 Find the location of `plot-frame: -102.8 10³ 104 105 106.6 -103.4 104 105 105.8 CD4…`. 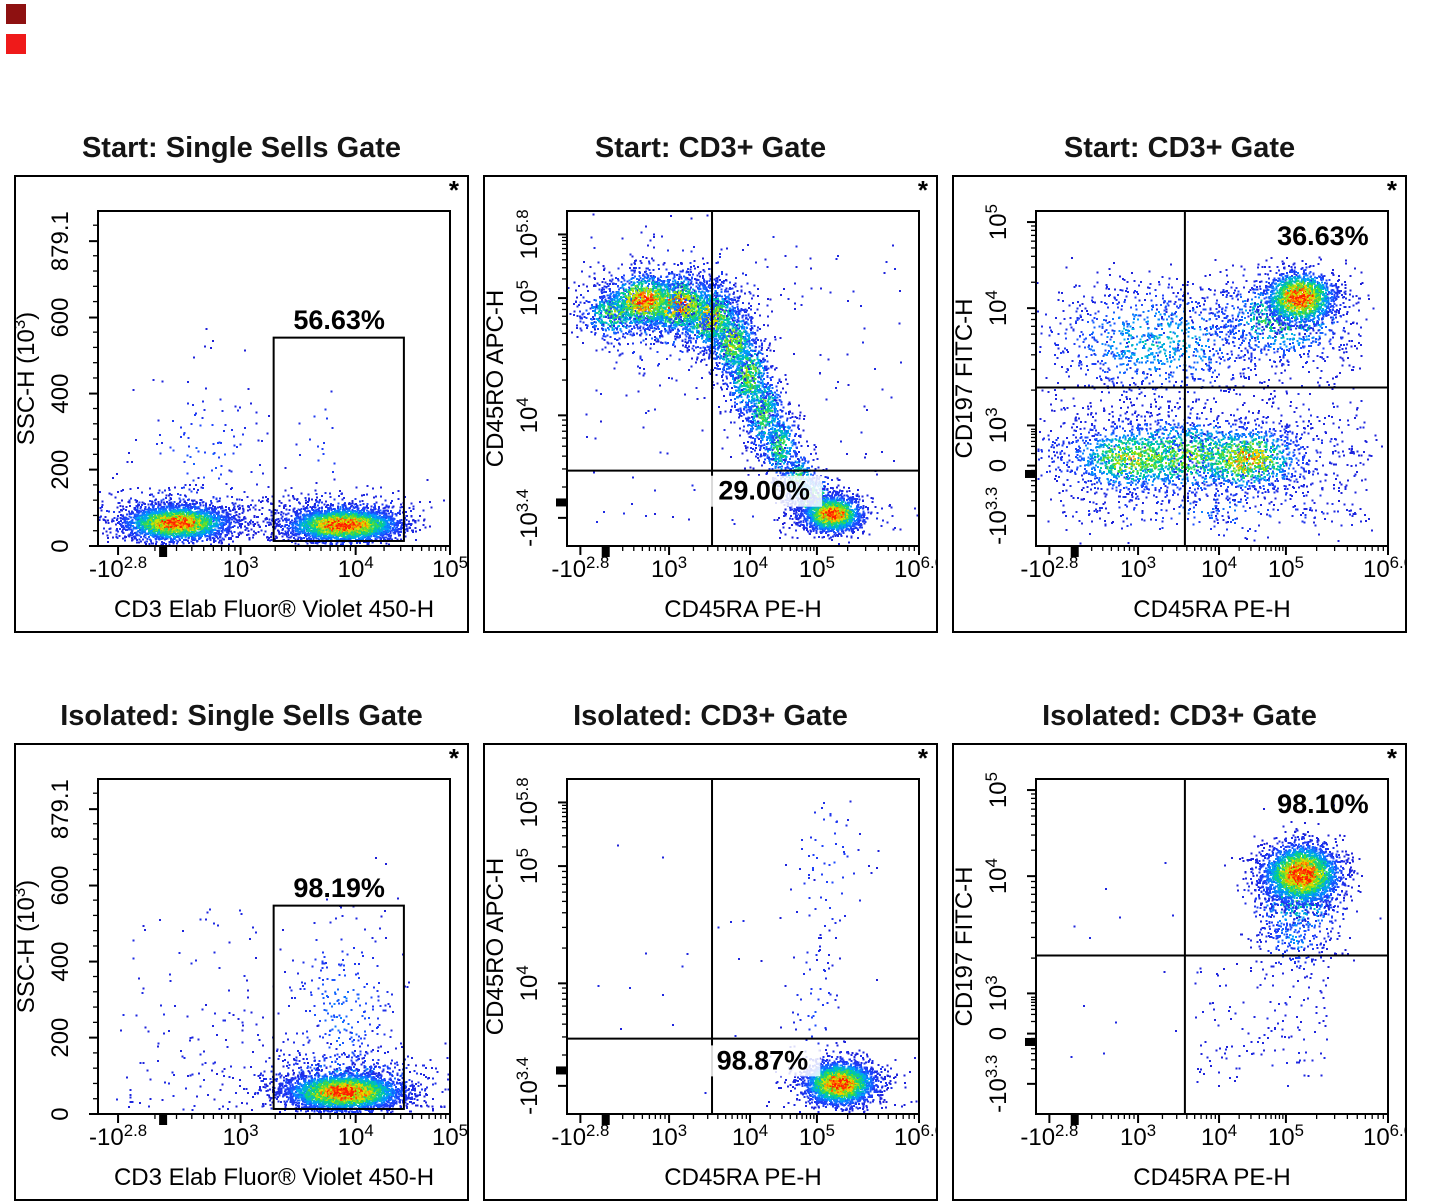

plot-frame: -102.8 10³ 104 105 106.6 -103.4 104 105 105.8 CD4… is located at coordinates (710, 404).